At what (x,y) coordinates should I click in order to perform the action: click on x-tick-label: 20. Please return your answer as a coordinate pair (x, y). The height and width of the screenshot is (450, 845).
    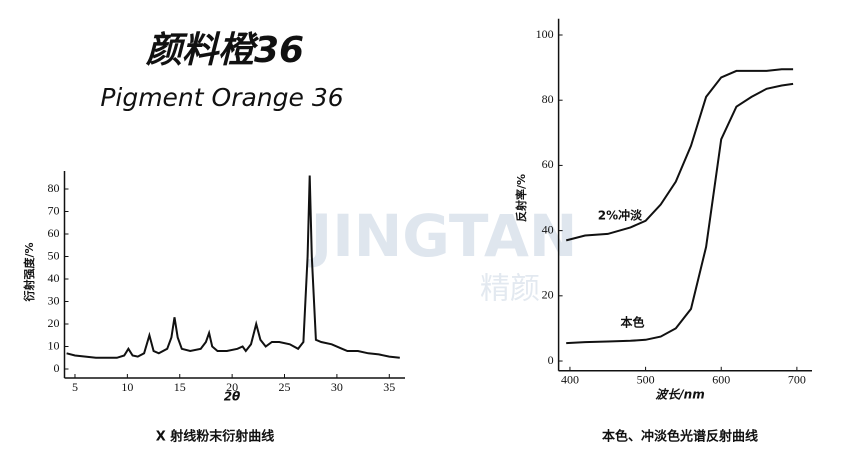
    Looking at the image, I should click on (232, 387).